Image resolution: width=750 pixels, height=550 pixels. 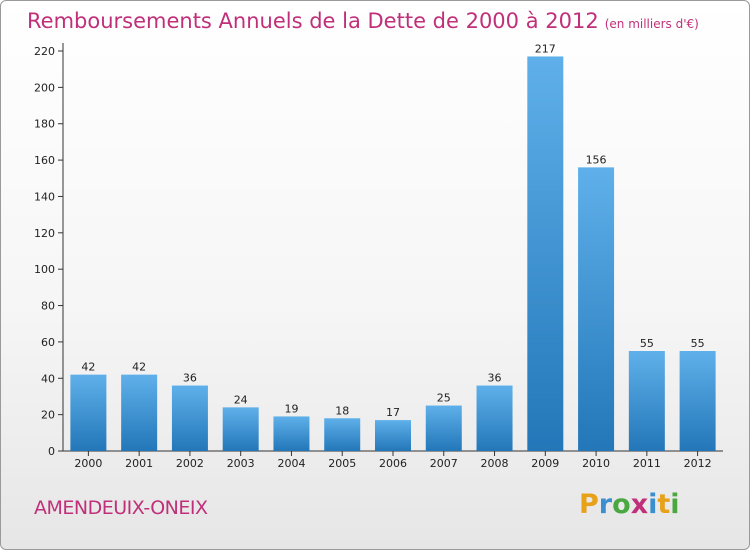 What do you see at coordinates (545, 48) in the screenshot?
I see `value-label: 217` at bounding box center [545, 48].